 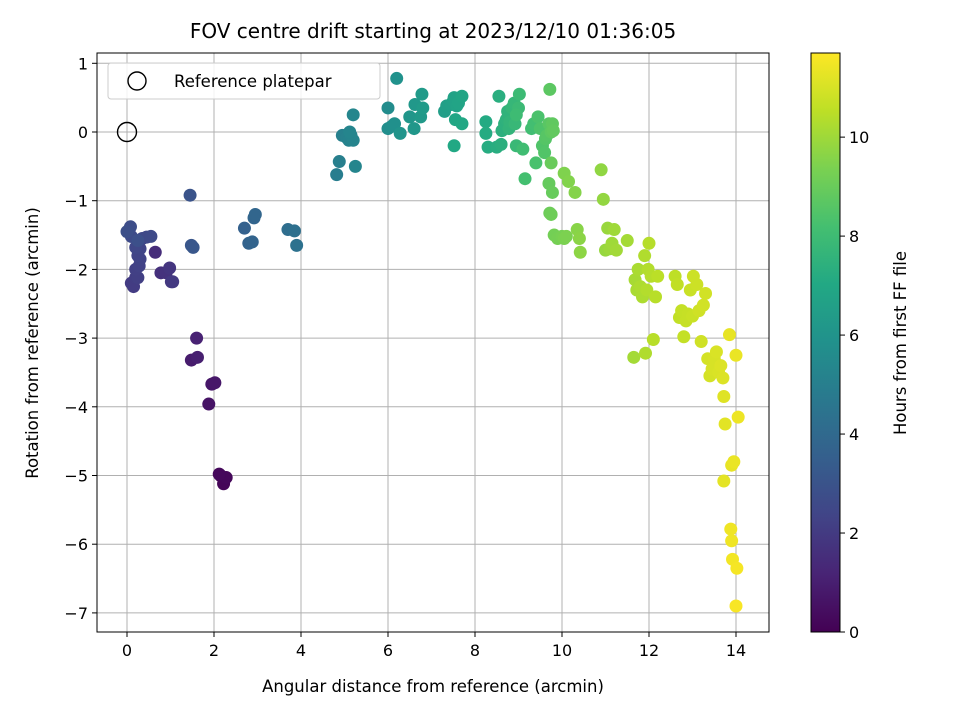 I want to click on colorbar-label: Hours from first FF file, so click(x=900, y=343).